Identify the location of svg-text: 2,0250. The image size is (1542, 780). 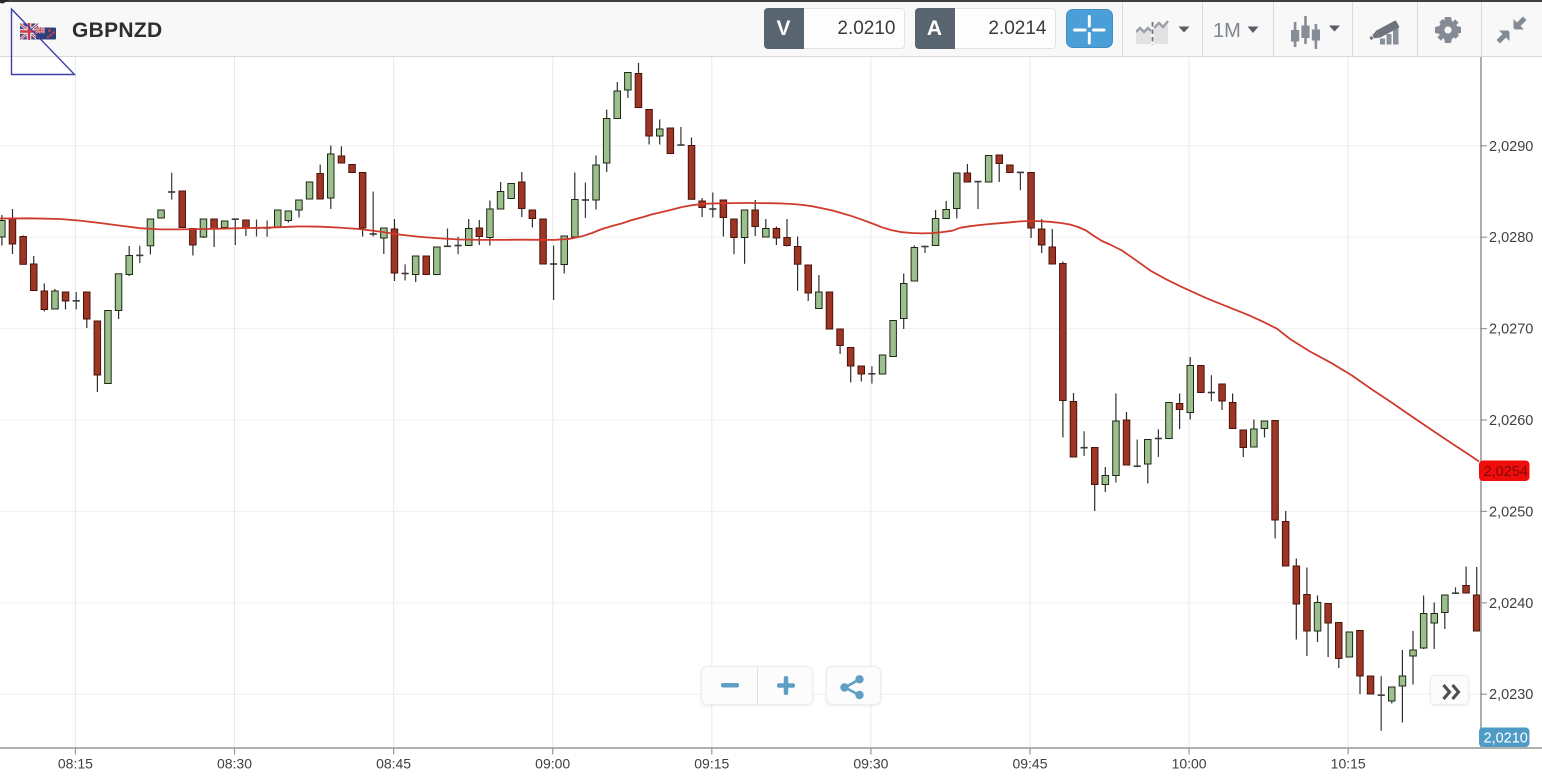
(1511, 512).